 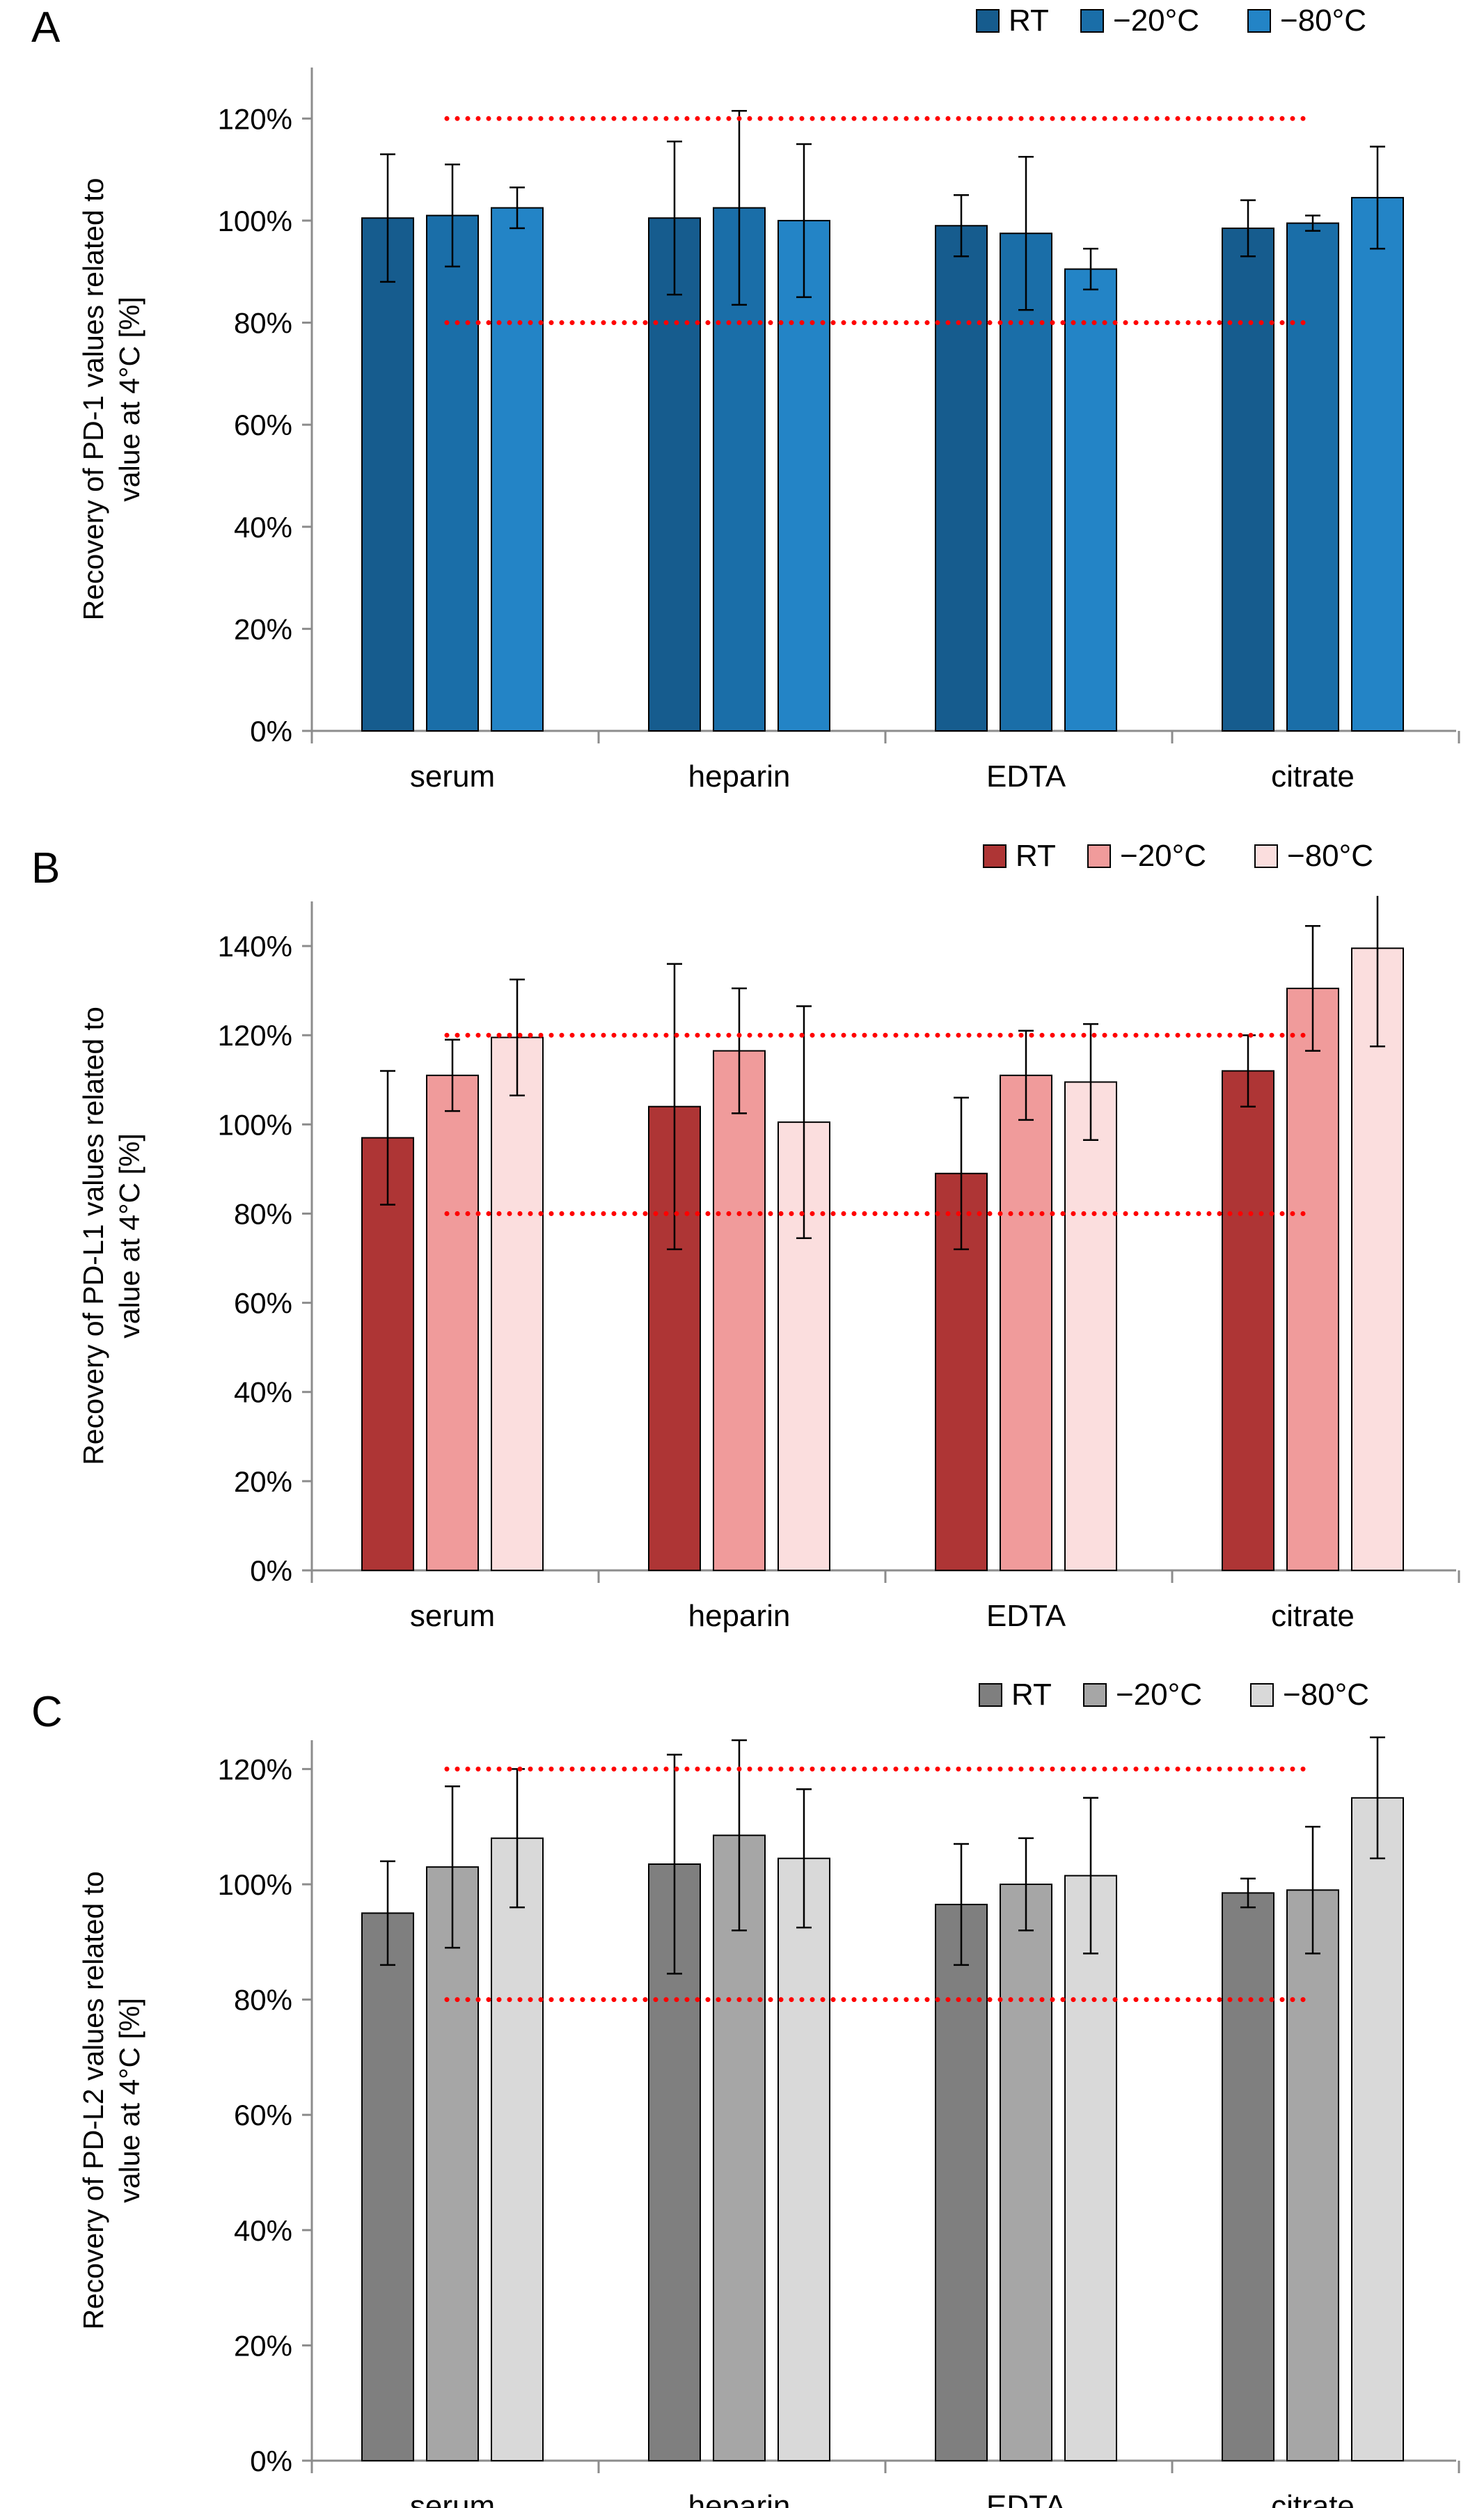 I want to click on y-axis-title: Recovery of PD-L2 values related to, so click(x=93, y=2100).